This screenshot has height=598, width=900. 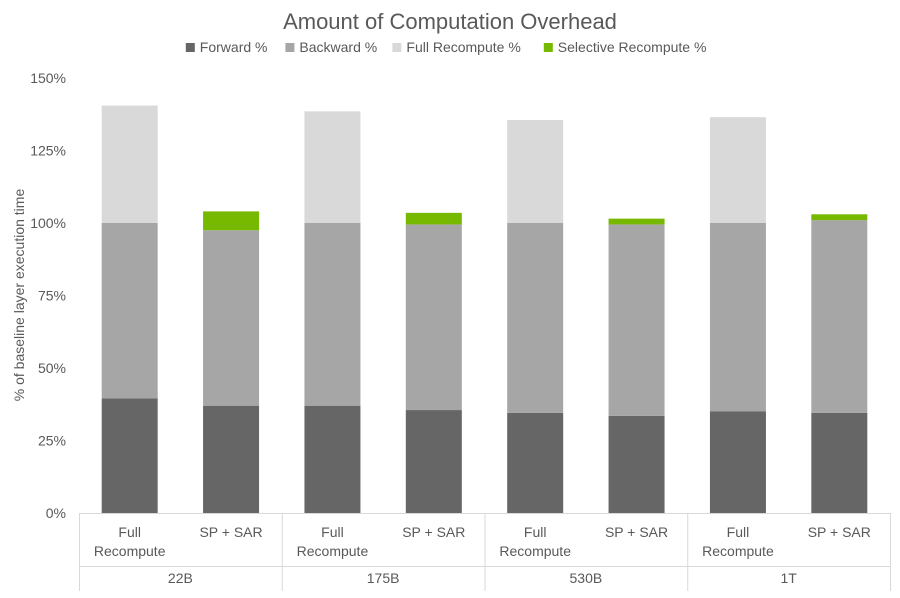 What do you see at coordinates (52, 368) in the screenshot?
I see `y-tick-label: 50%` at bounding box center [52, 368].